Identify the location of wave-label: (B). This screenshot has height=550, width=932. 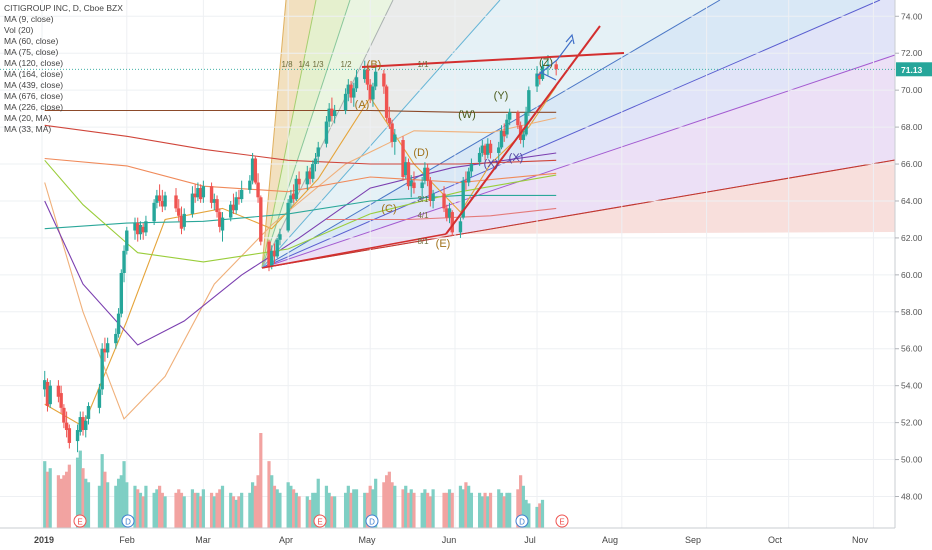
(374, 65).